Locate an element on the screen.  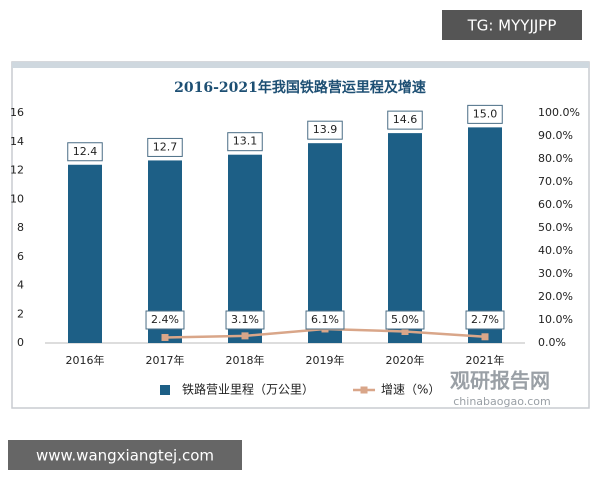
y2-tick-label: 0.0% is located at coordinates (552, 342).